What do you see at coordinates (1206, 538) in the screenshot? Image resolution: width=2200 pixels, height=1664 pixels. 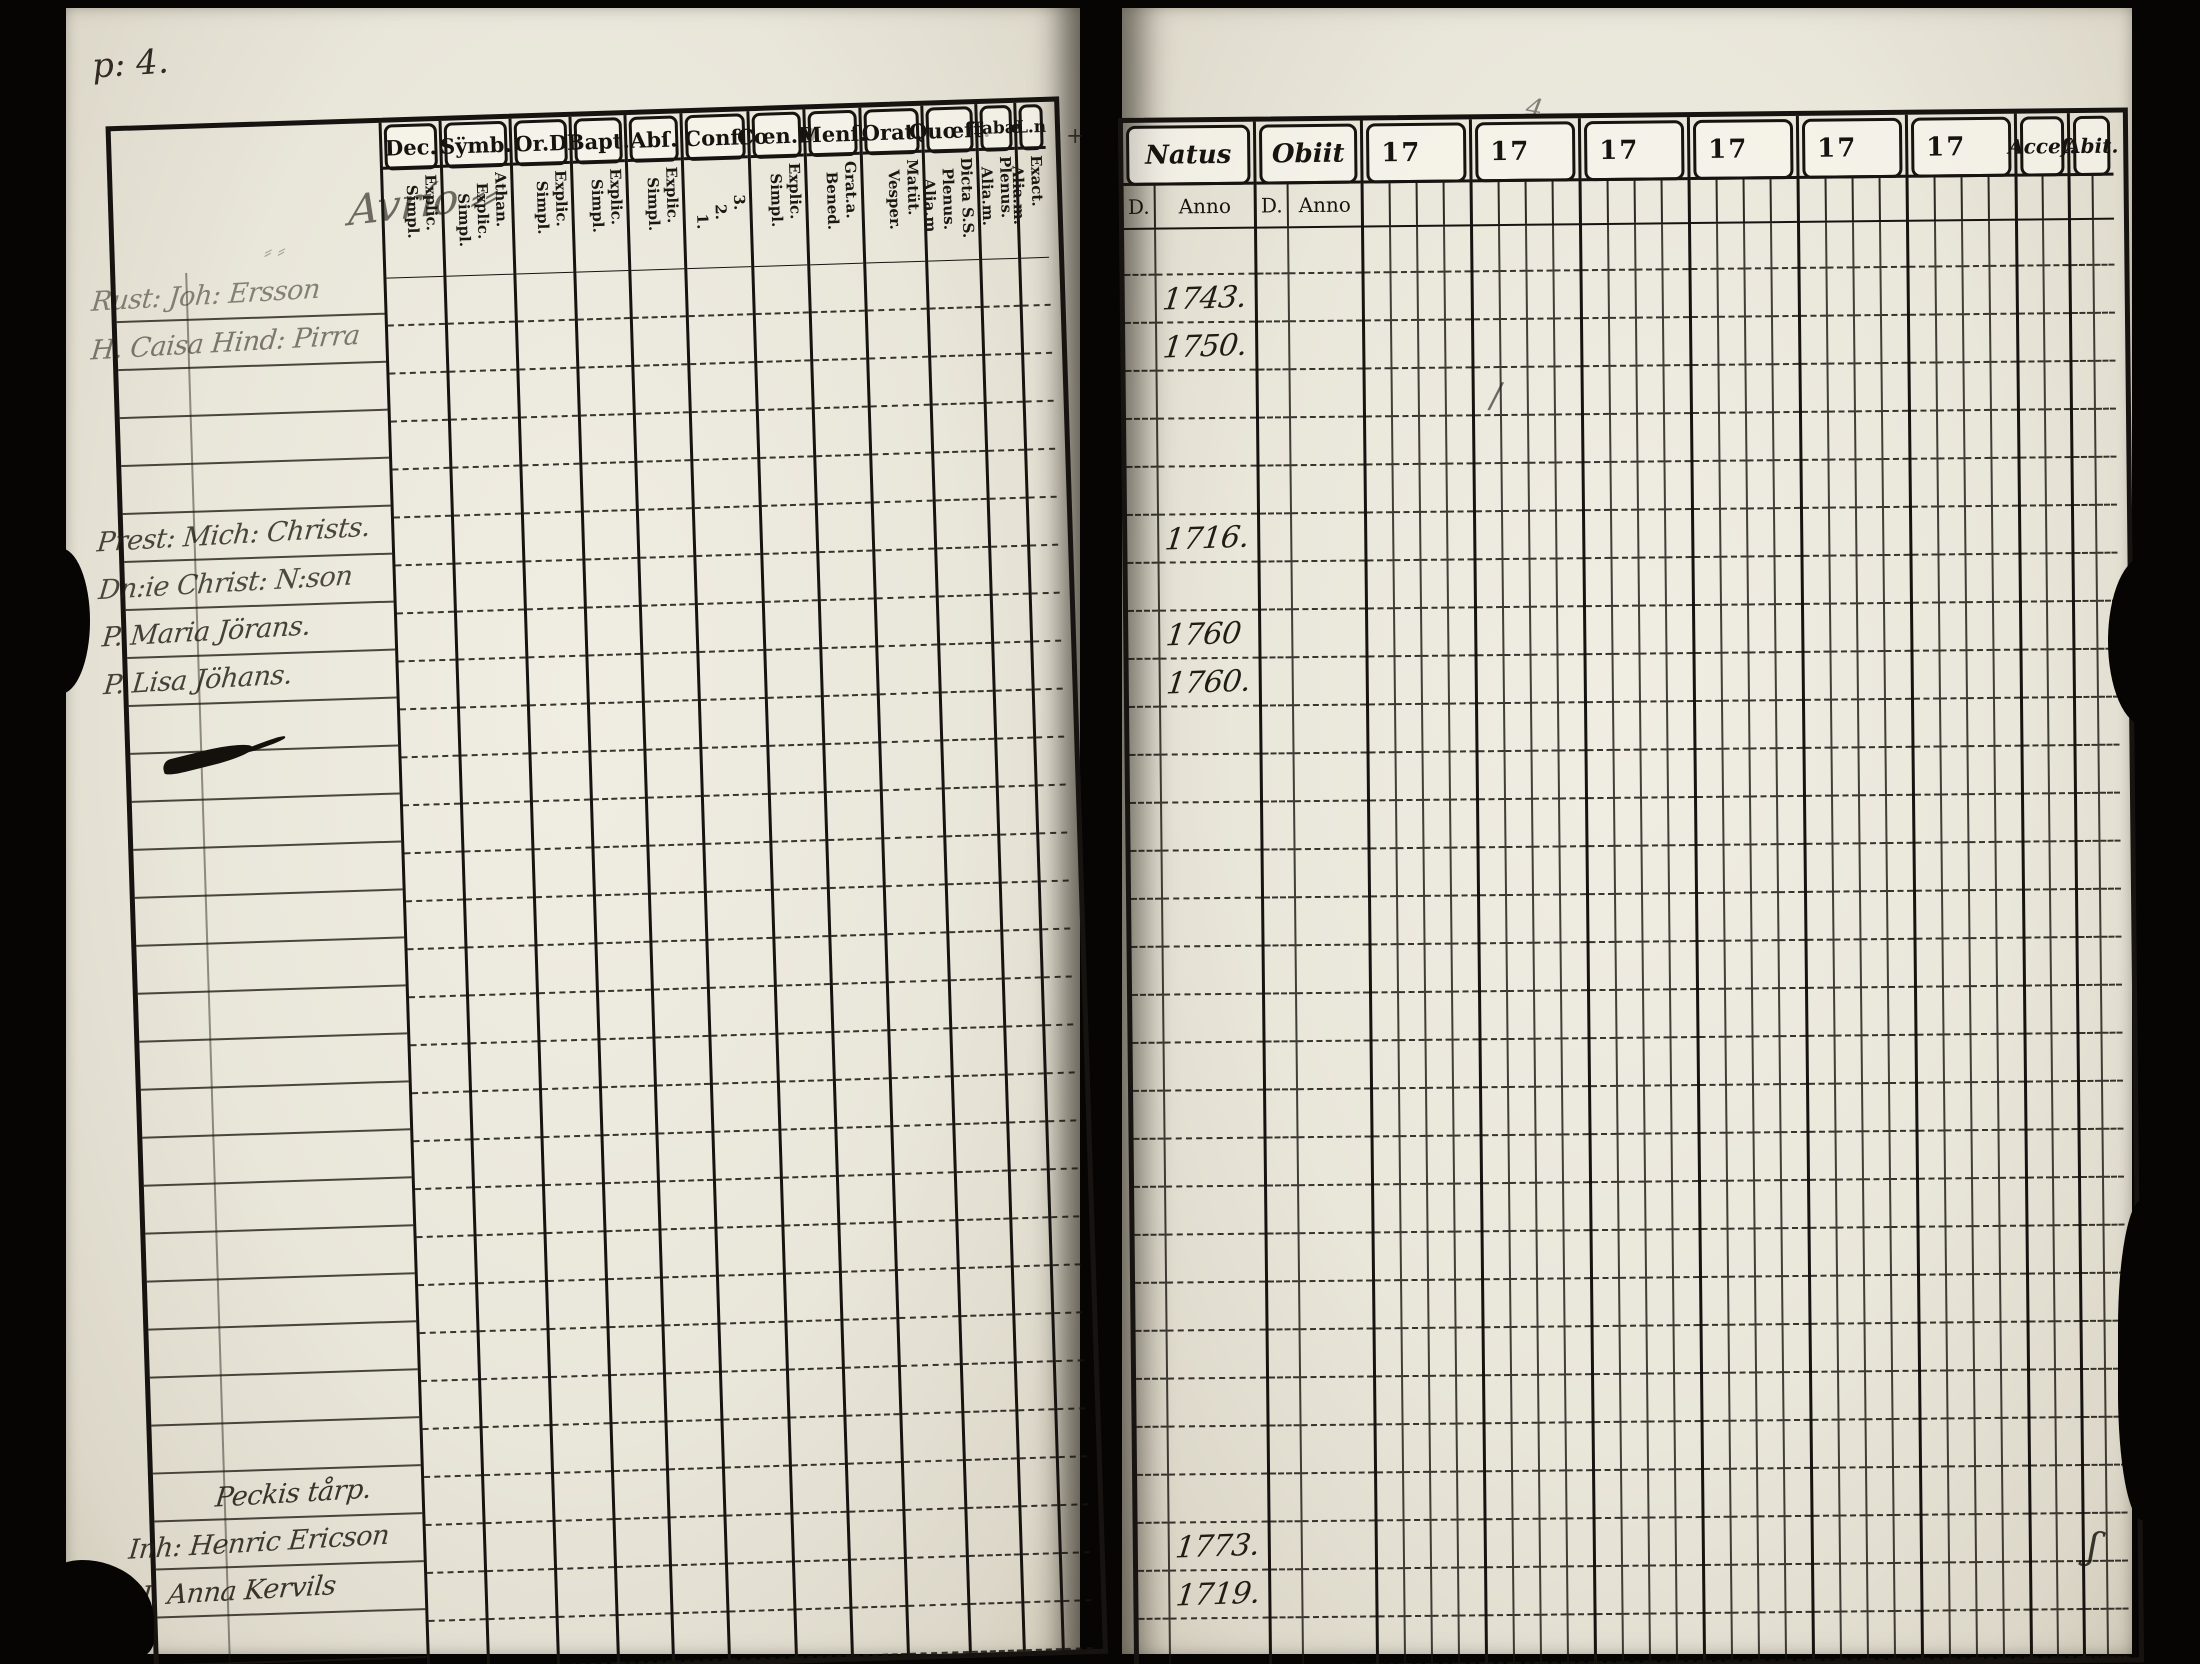 I see `year-entry: 1716.` at bounding box center [1206, 538].